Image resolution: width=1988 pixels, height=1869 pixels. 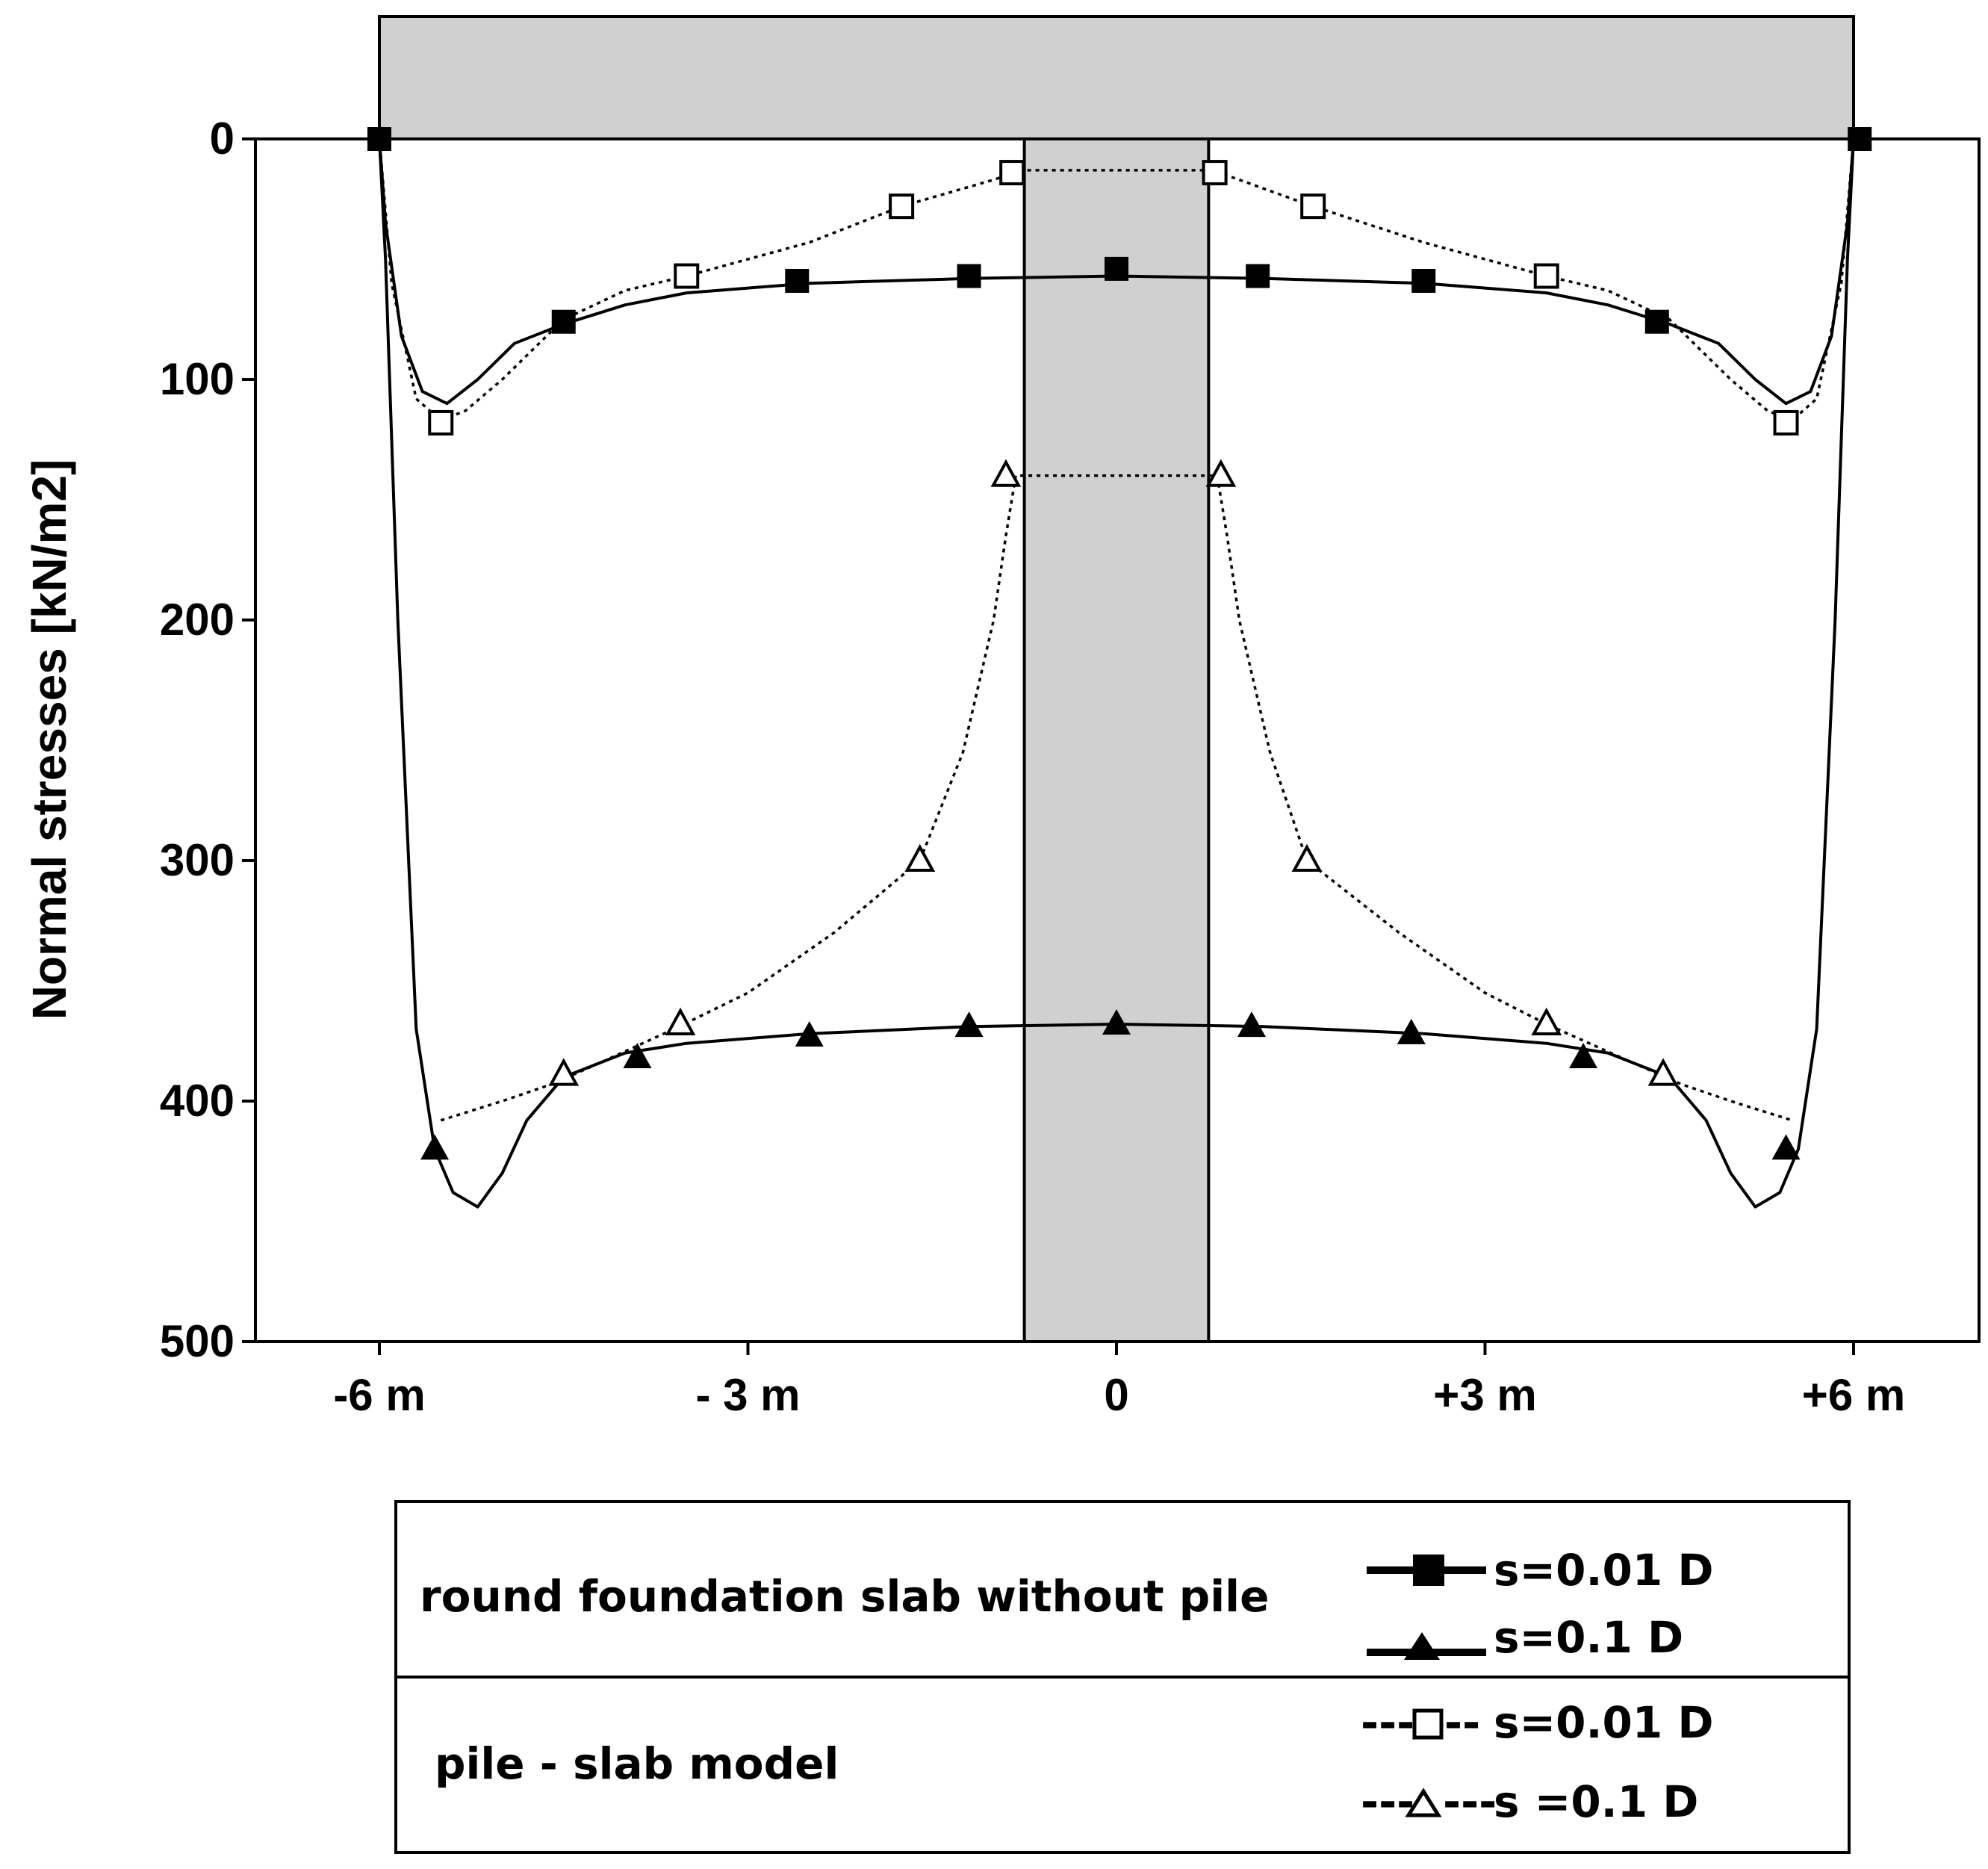 I want to click on legend-entry-label: s=0.1 D, so click(x=1589, y=1637).